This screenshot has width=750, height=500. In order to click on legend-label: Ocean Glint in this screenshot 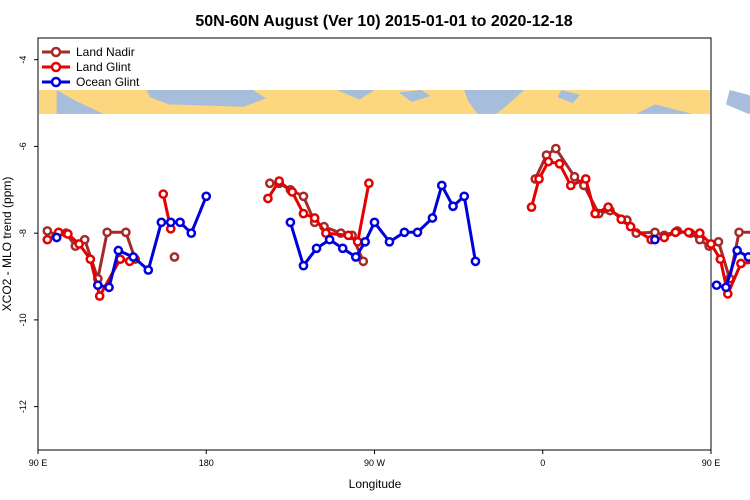, I will do `click(108, 82)`.